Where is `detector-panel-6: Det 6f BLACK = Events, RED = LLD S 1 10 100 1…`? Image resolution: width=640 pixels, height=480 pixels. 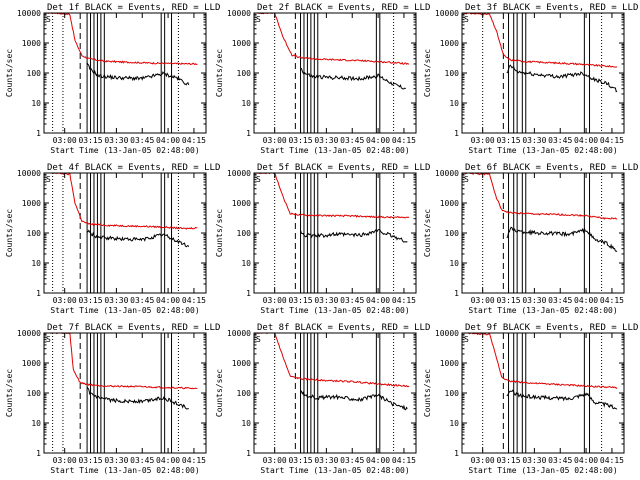
detector-panel-6: Det 6f BLACK = Events, RED = LLD S 1 10 100 1… is located at coordinates (530, 239).